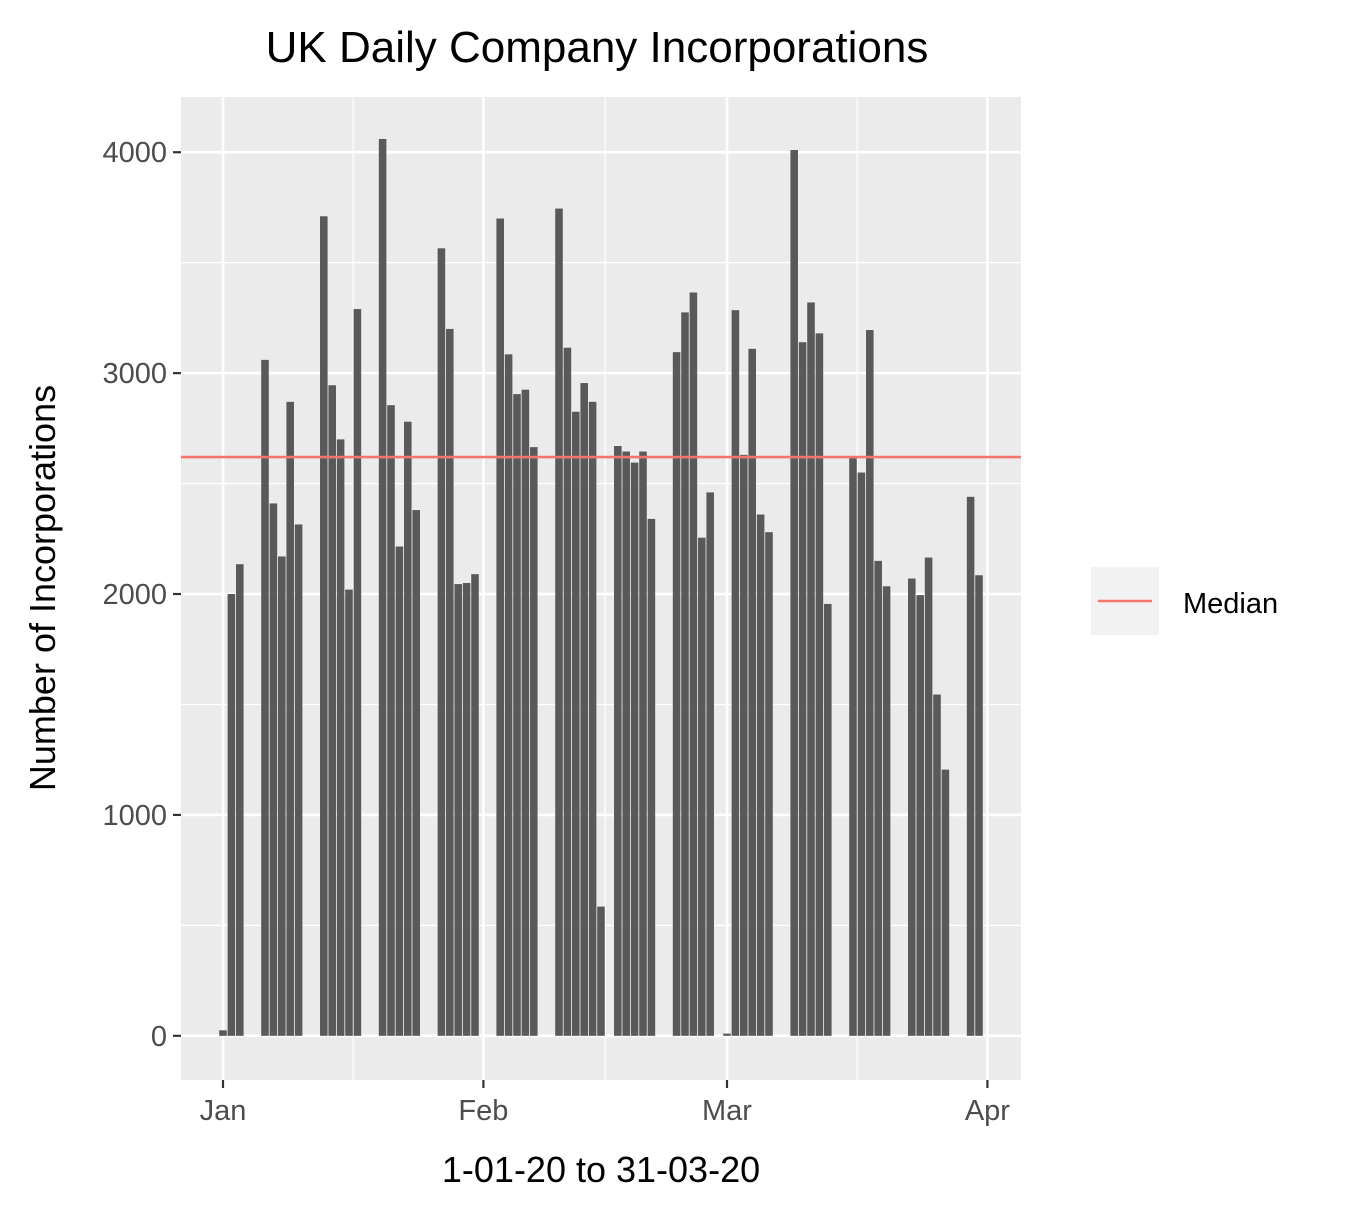  What do you see at coordinates (223, 1111) in the screenshot?
I see `x-tick-label: Jan` at bounding box center [223, 1111].